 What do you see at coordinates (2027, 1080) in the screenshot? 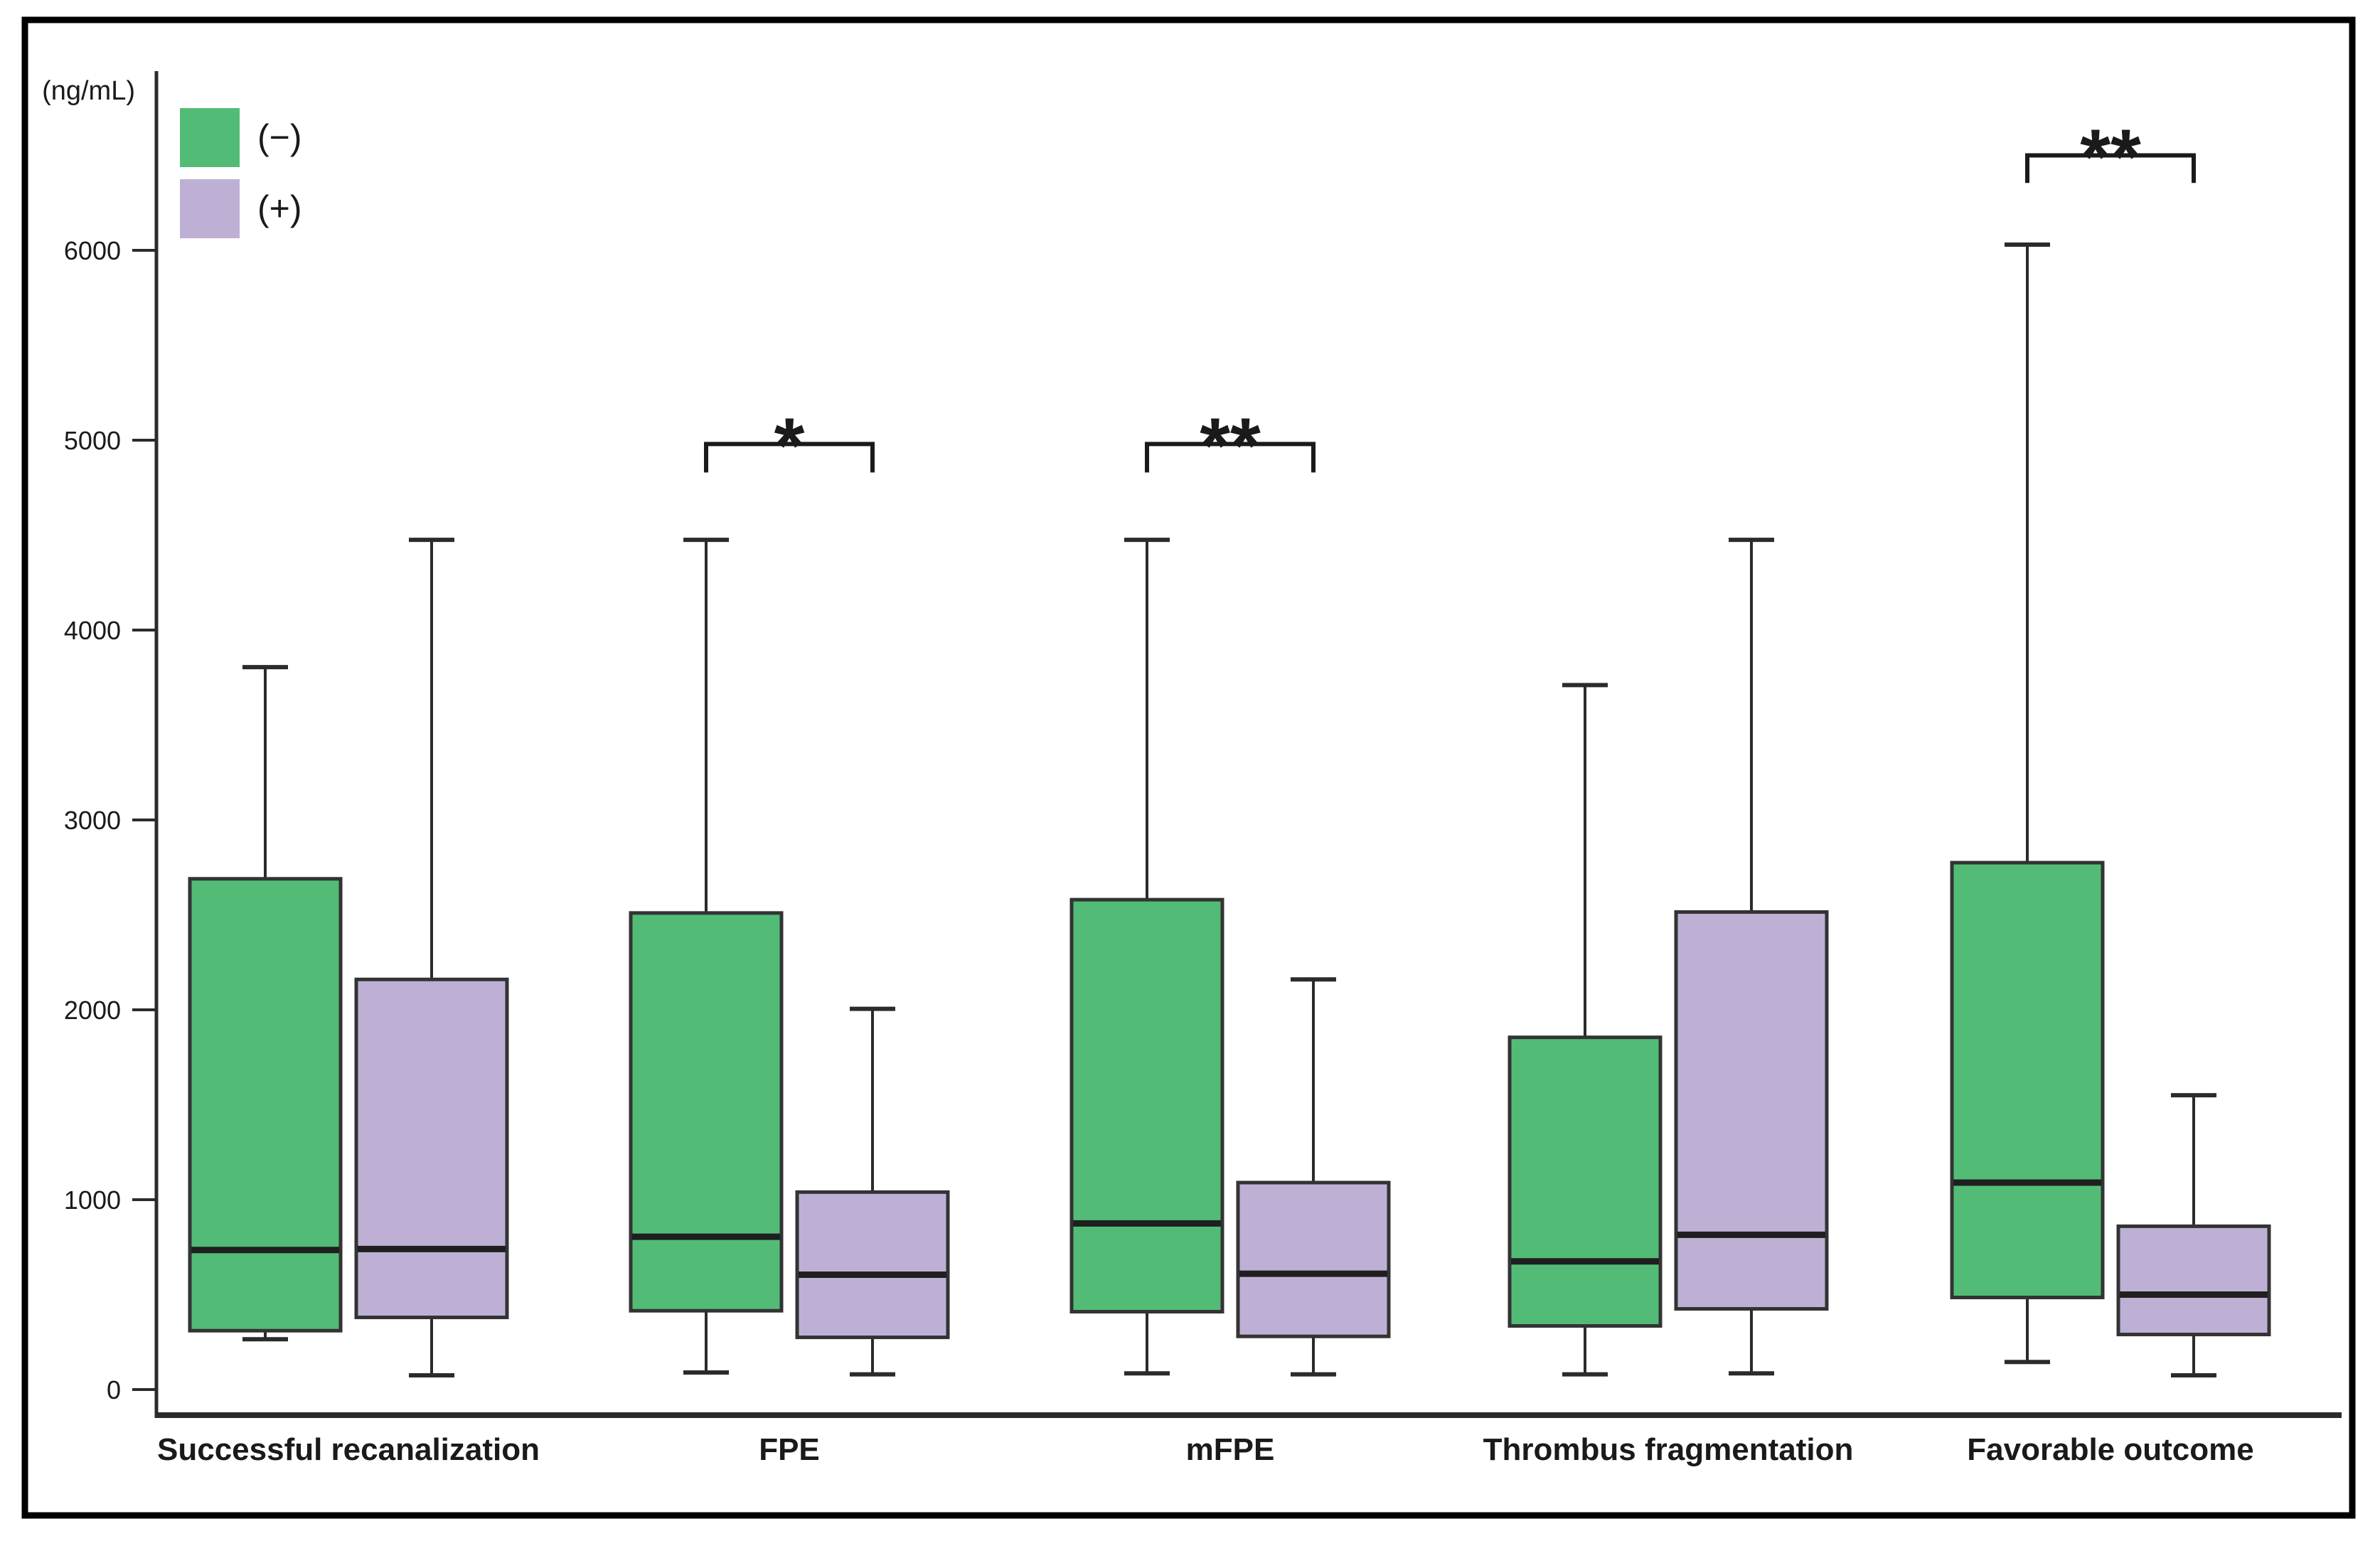
I see `box-minus-favorable-outcome` at bounding box center [2027, 1080].